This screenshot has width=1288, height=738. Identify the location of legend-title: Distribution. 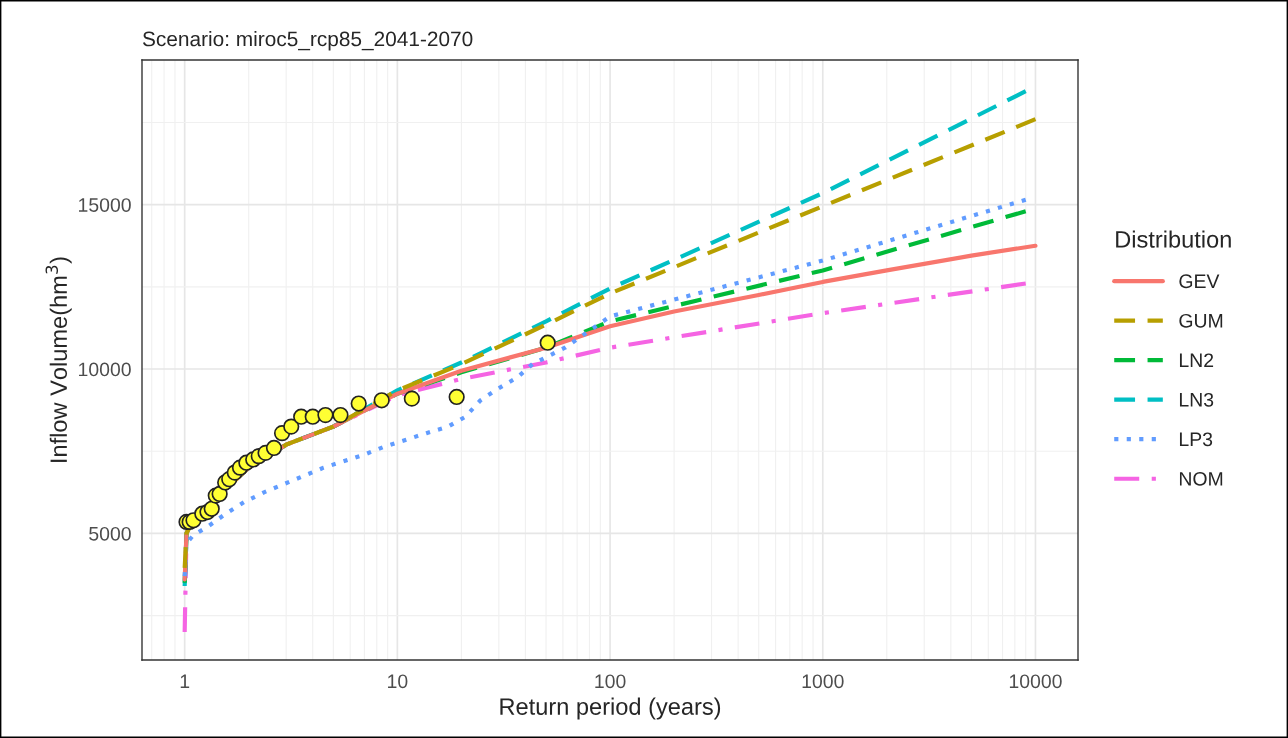
(1173, 239).